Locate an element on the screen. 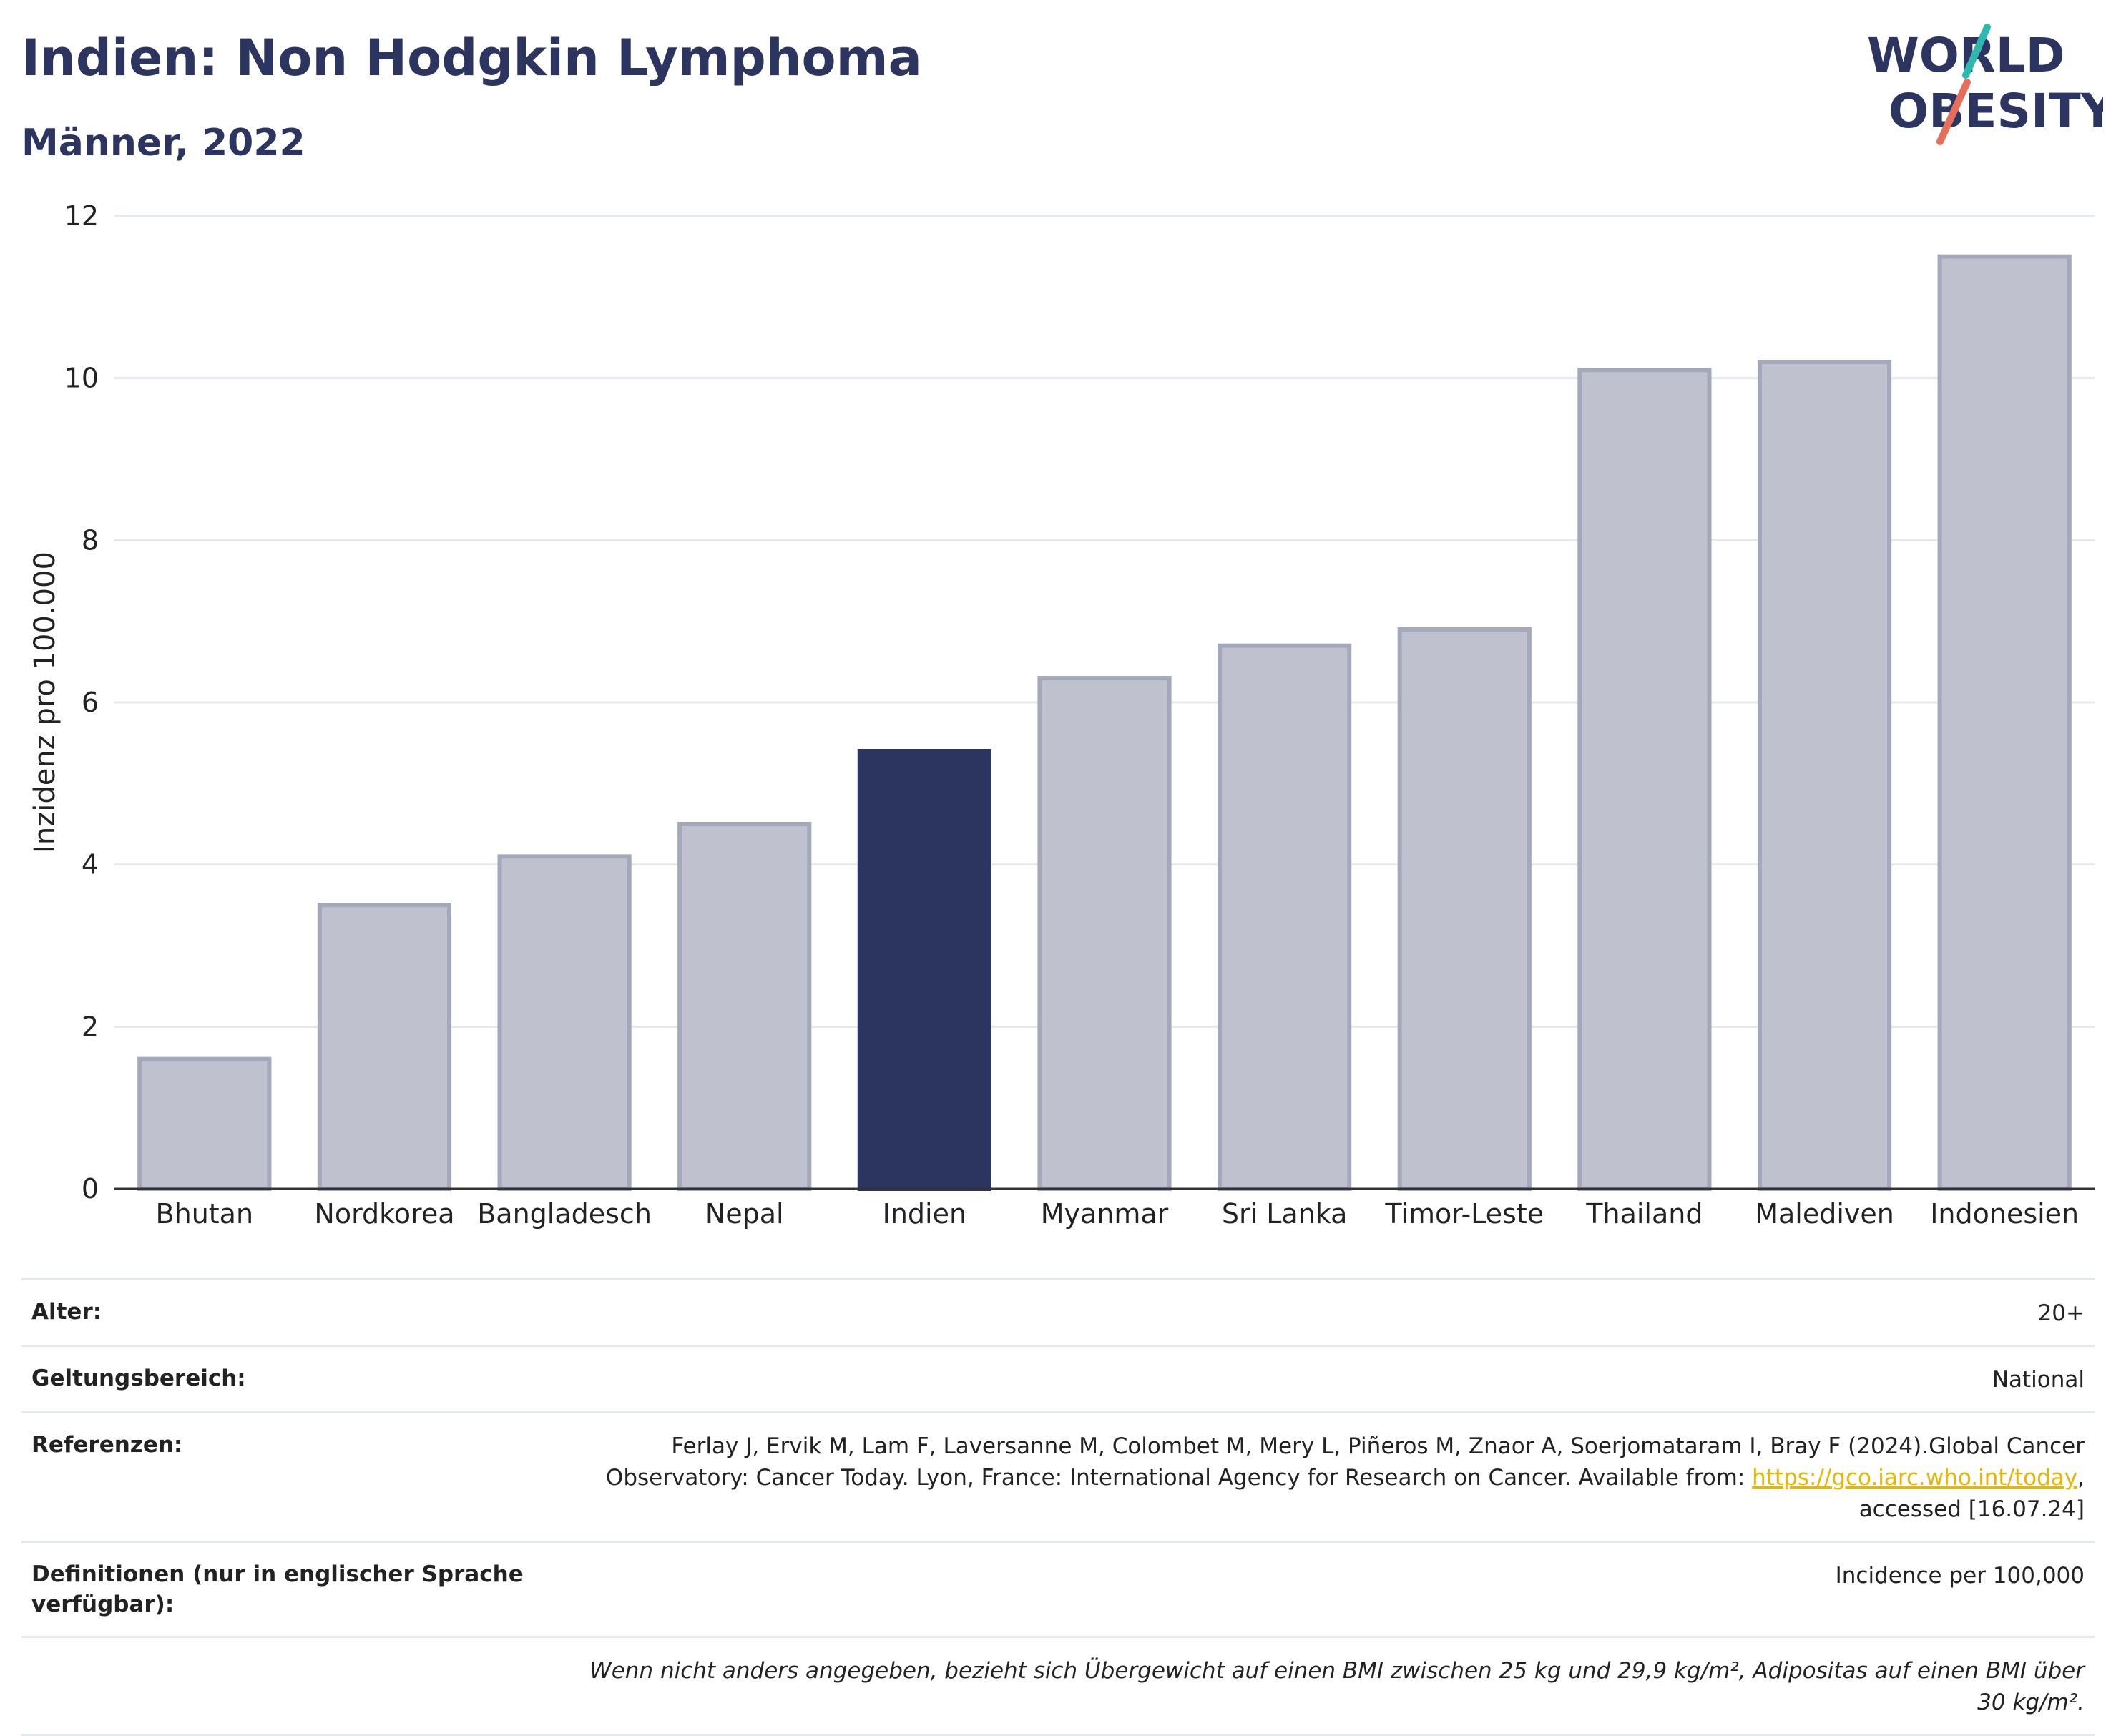  x-tick-label: Thailand is located at coordinates (1644, 1214).